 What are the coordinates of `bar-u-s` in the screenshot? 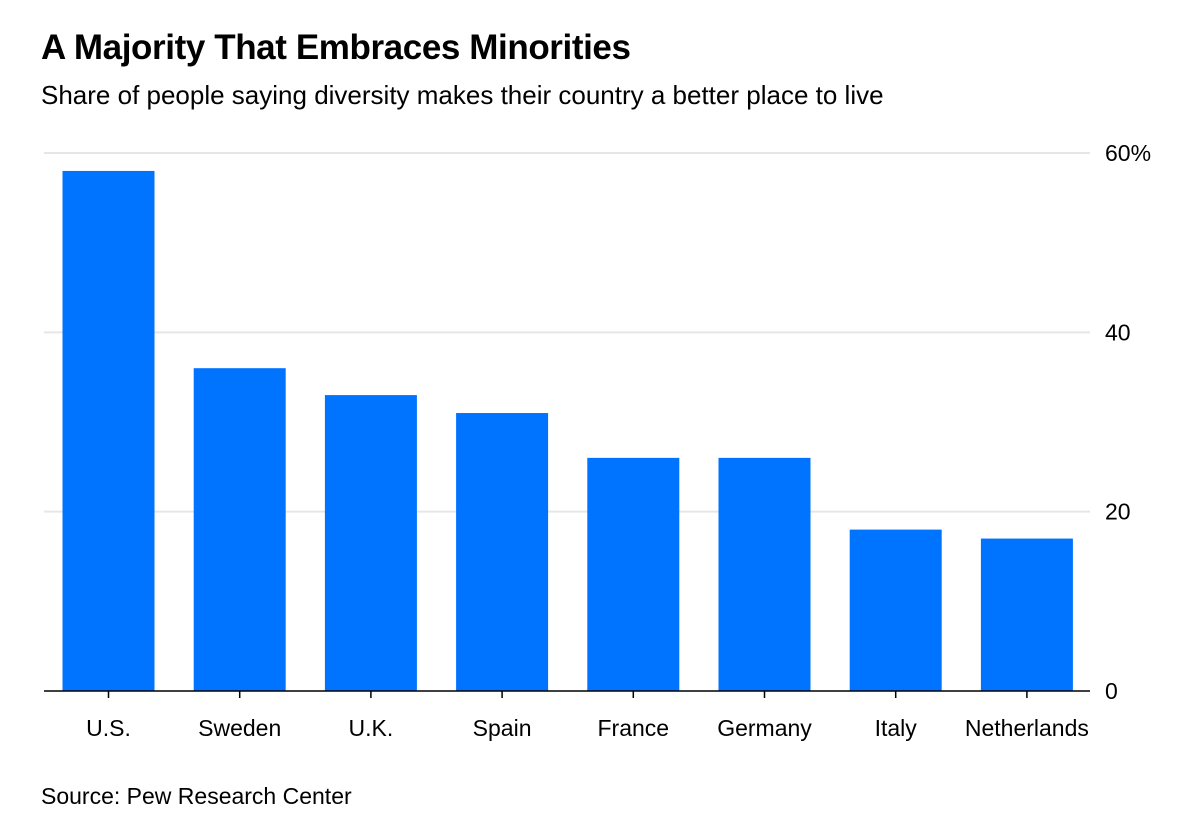 It's located at (108, 430).